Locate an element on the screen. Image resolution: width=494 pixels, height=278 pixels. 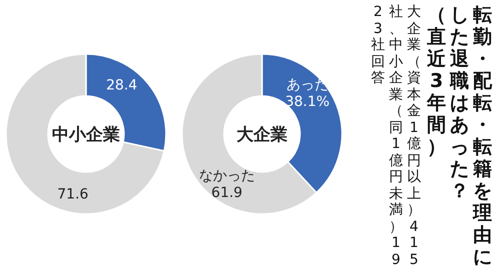
text: 大企業 is located at coordinates (262, 135).